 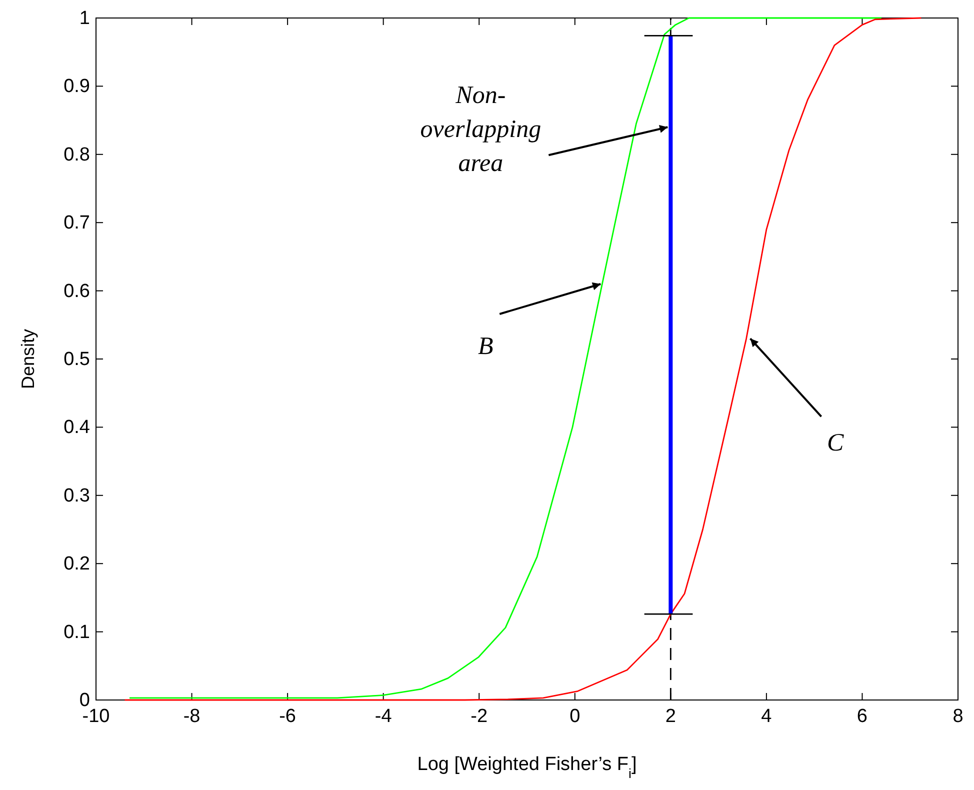 I want to click on y-tick-label: 0.8, so click(x=77, y=155).